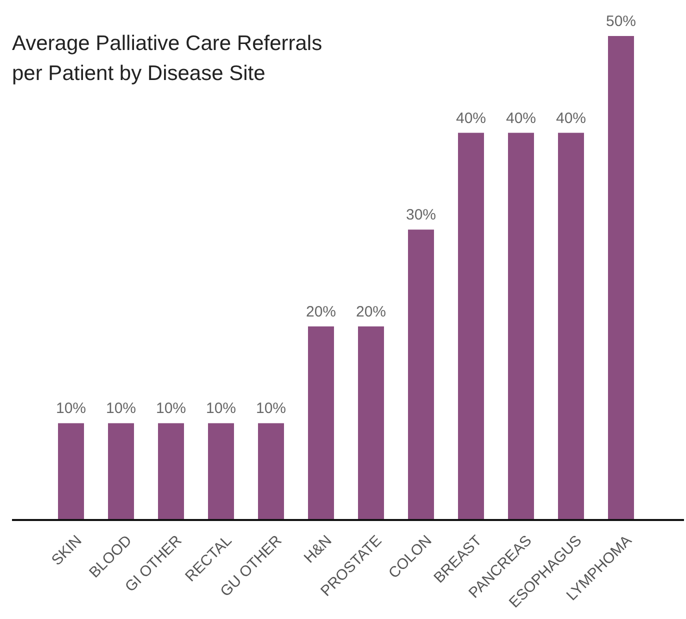 The height and width of the screenshot is (619, 686). What do you see at coordinates (421, 215) in the screenshot?
I see `data-label: 30%` at bounding box center [421, 215].